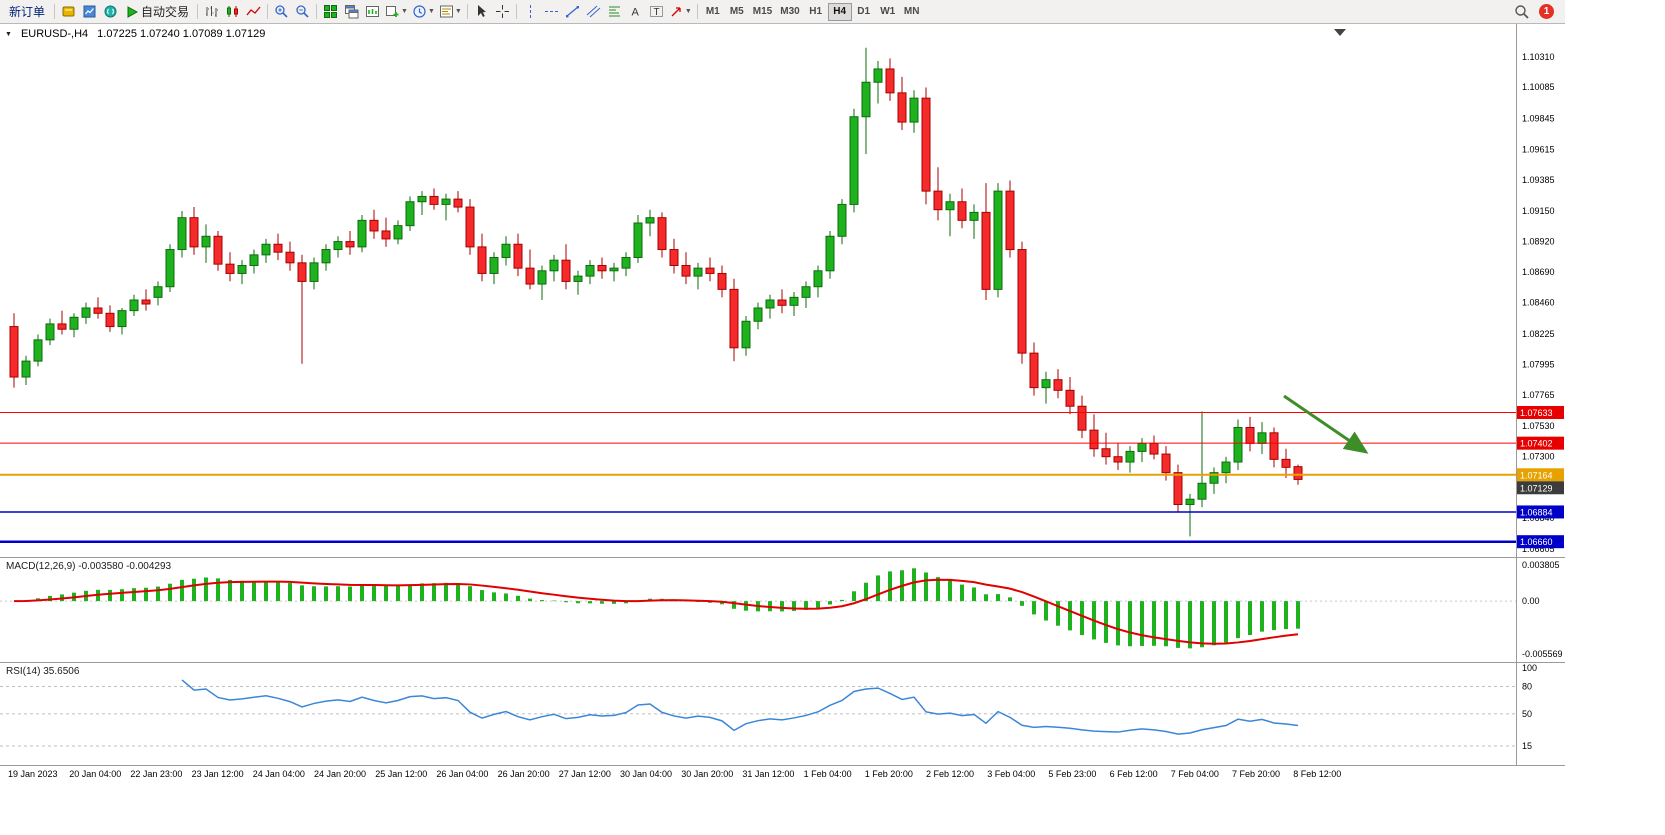 This screenshot has width=1665, height=835. I want to click on coins-button, so click(68, 12).